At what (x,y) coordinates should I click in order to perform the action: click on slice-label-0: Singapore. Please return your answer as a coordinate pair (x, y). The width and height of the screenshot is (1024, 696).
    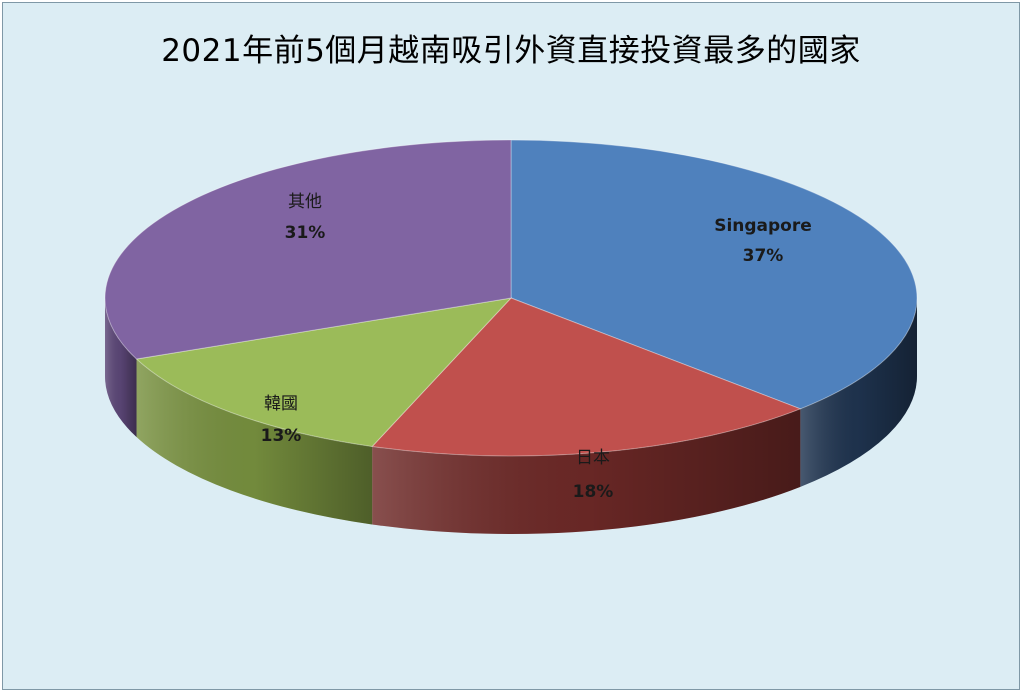
    Looking at the image, I should click on (763, 226).